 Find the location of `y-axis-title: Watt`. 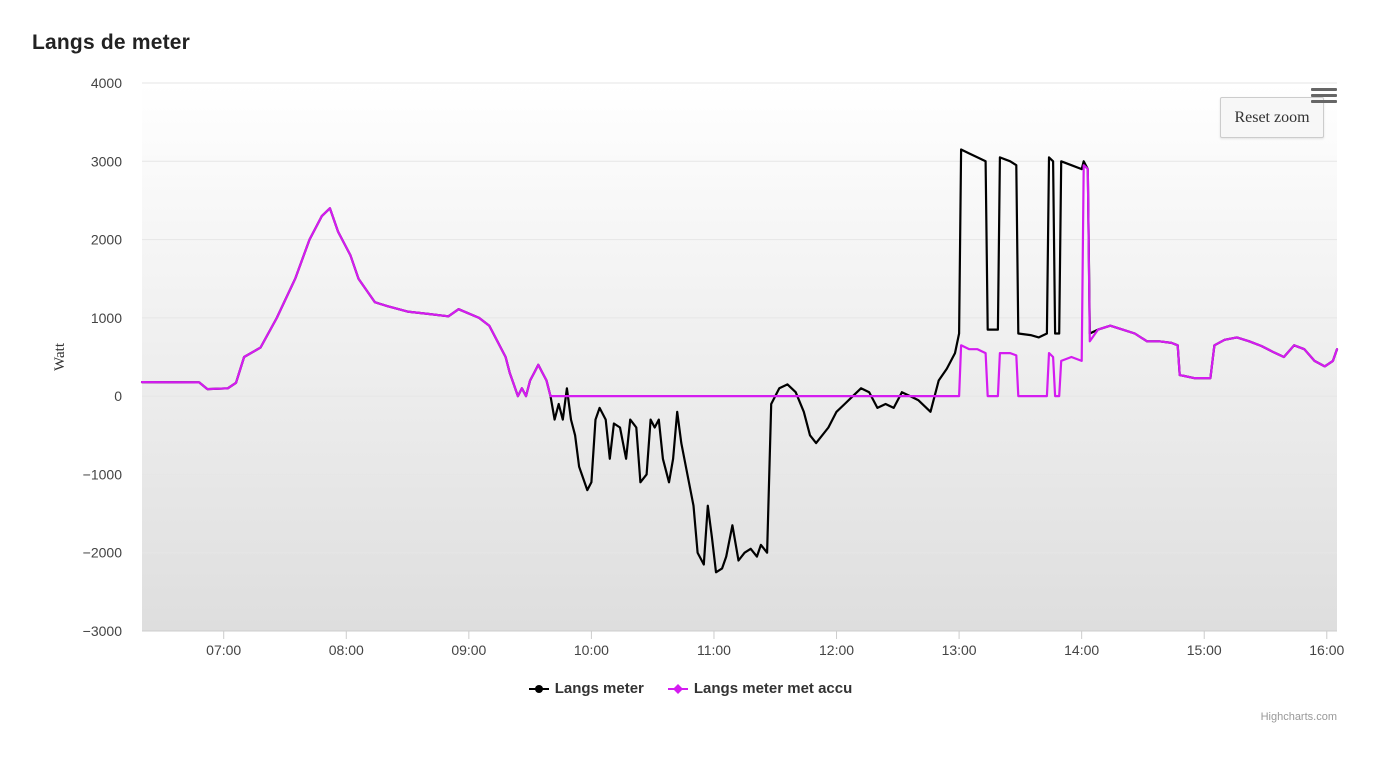

y-axis-title: Watt is located at coordinates (60, 356).